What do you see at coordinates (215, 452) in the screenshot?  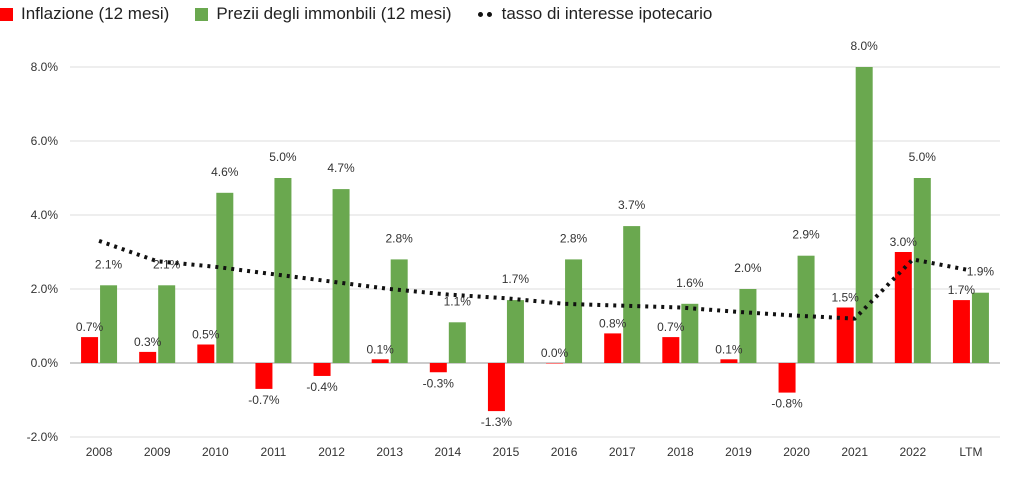 I see `x-tick-label: 2010` at bounding box center [215, 452].